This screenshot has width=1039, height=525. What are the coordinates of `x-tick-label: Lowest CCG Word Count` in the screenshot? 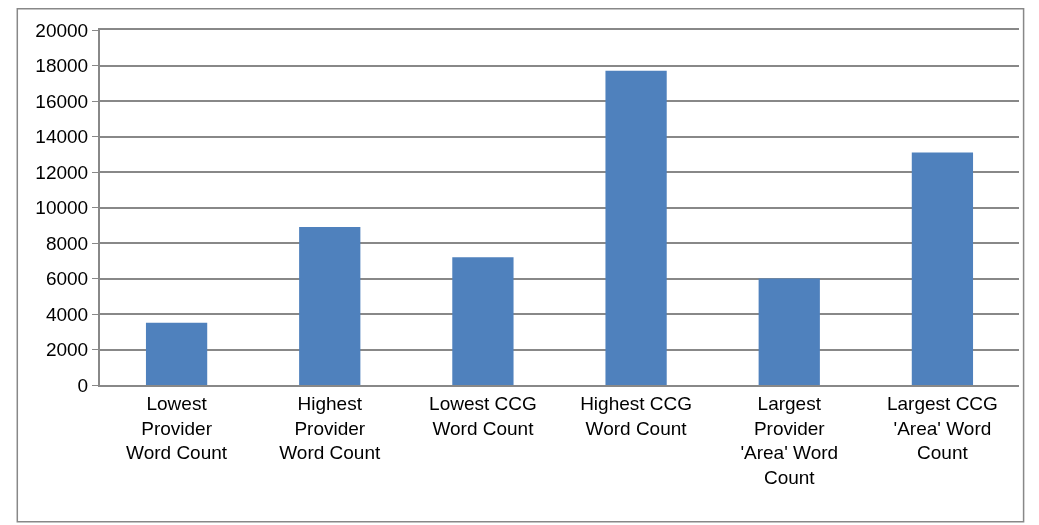 It's located at (483, 415).